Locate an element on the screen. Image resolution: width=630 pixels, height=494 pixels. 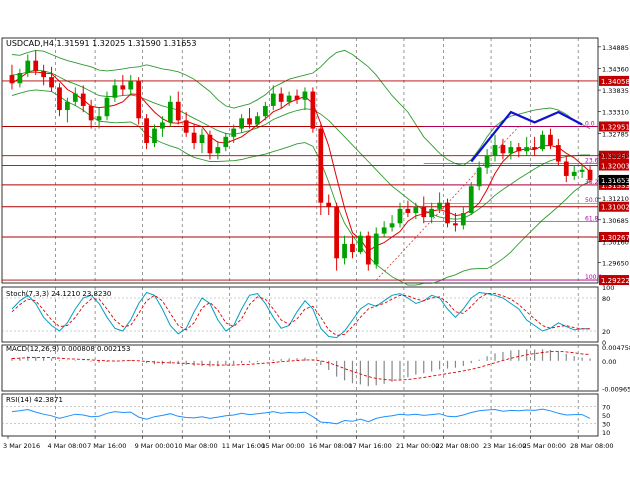
stoch-tick-label: 20 is located at coordinates (606, 332).